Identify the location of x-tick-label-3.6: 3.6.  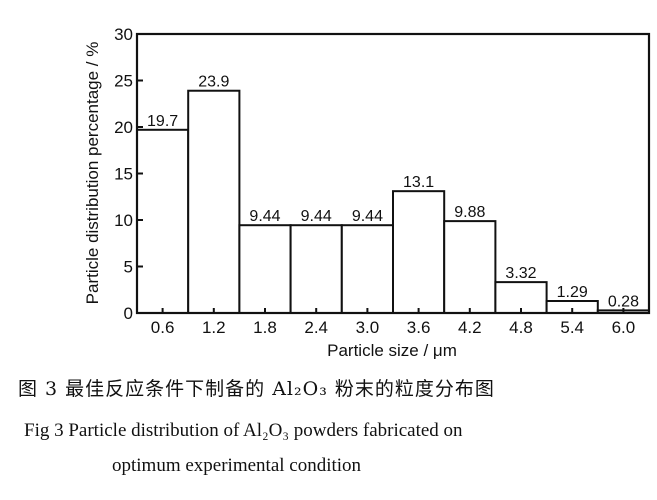
(419, 327).